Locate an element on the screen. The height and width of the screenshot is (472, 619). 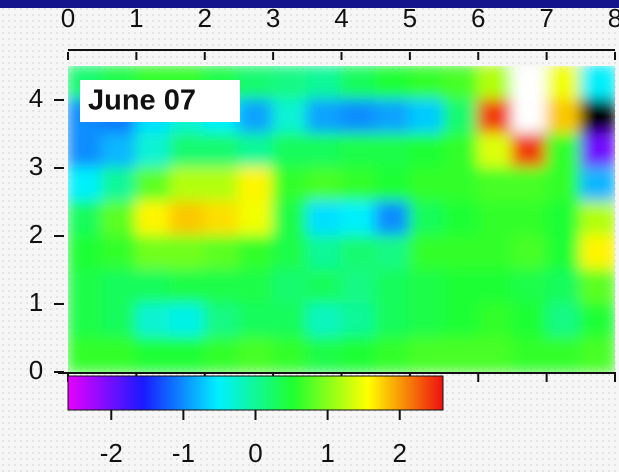
map-label: June 07 is located at coordinates (142, 101).